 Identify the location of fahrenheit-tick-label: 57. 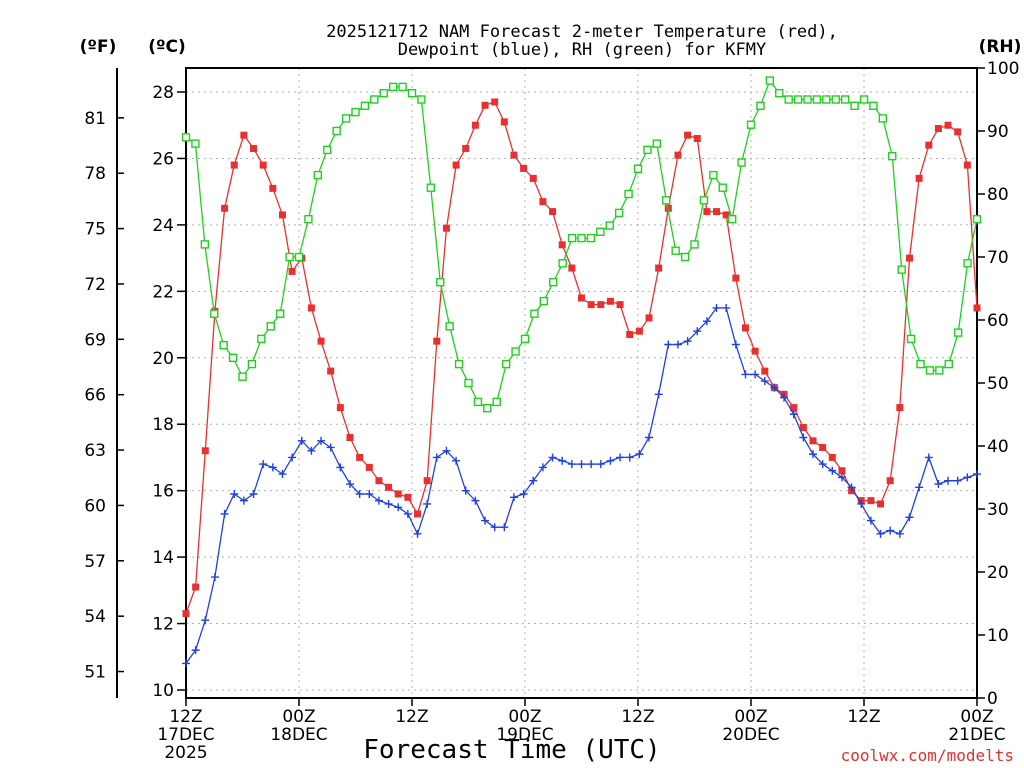
(95, 562).